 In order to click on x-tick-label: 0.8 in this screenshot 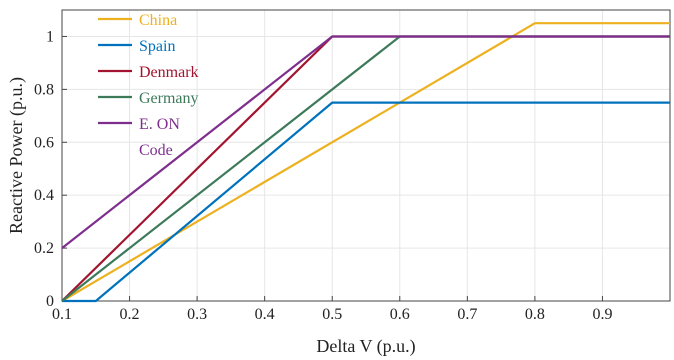, I will do `click(535, 314)`.